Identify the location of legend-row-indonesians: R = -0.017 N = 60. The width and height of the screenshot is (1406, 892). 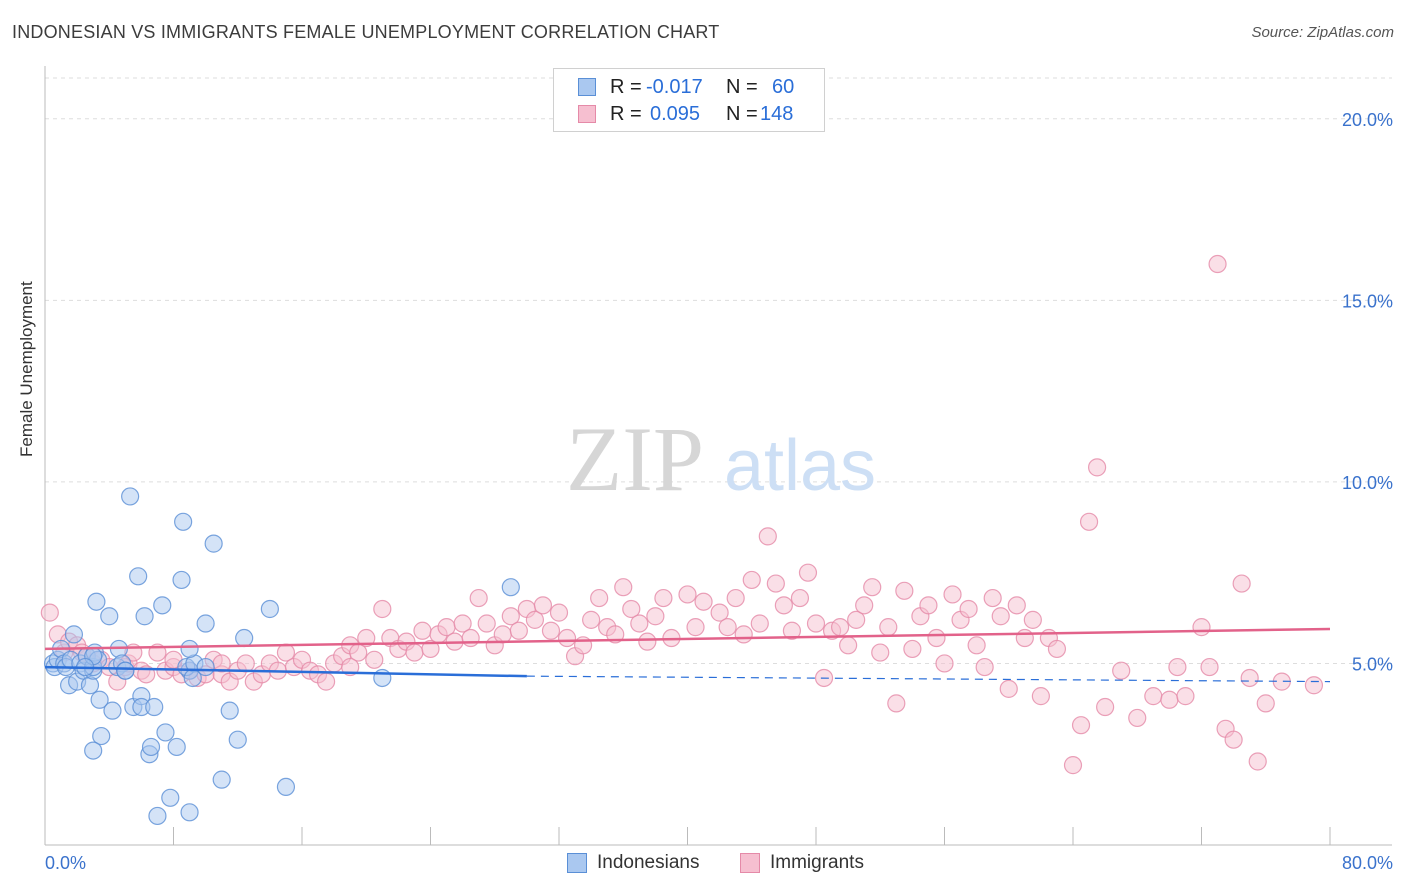
(686, 87).